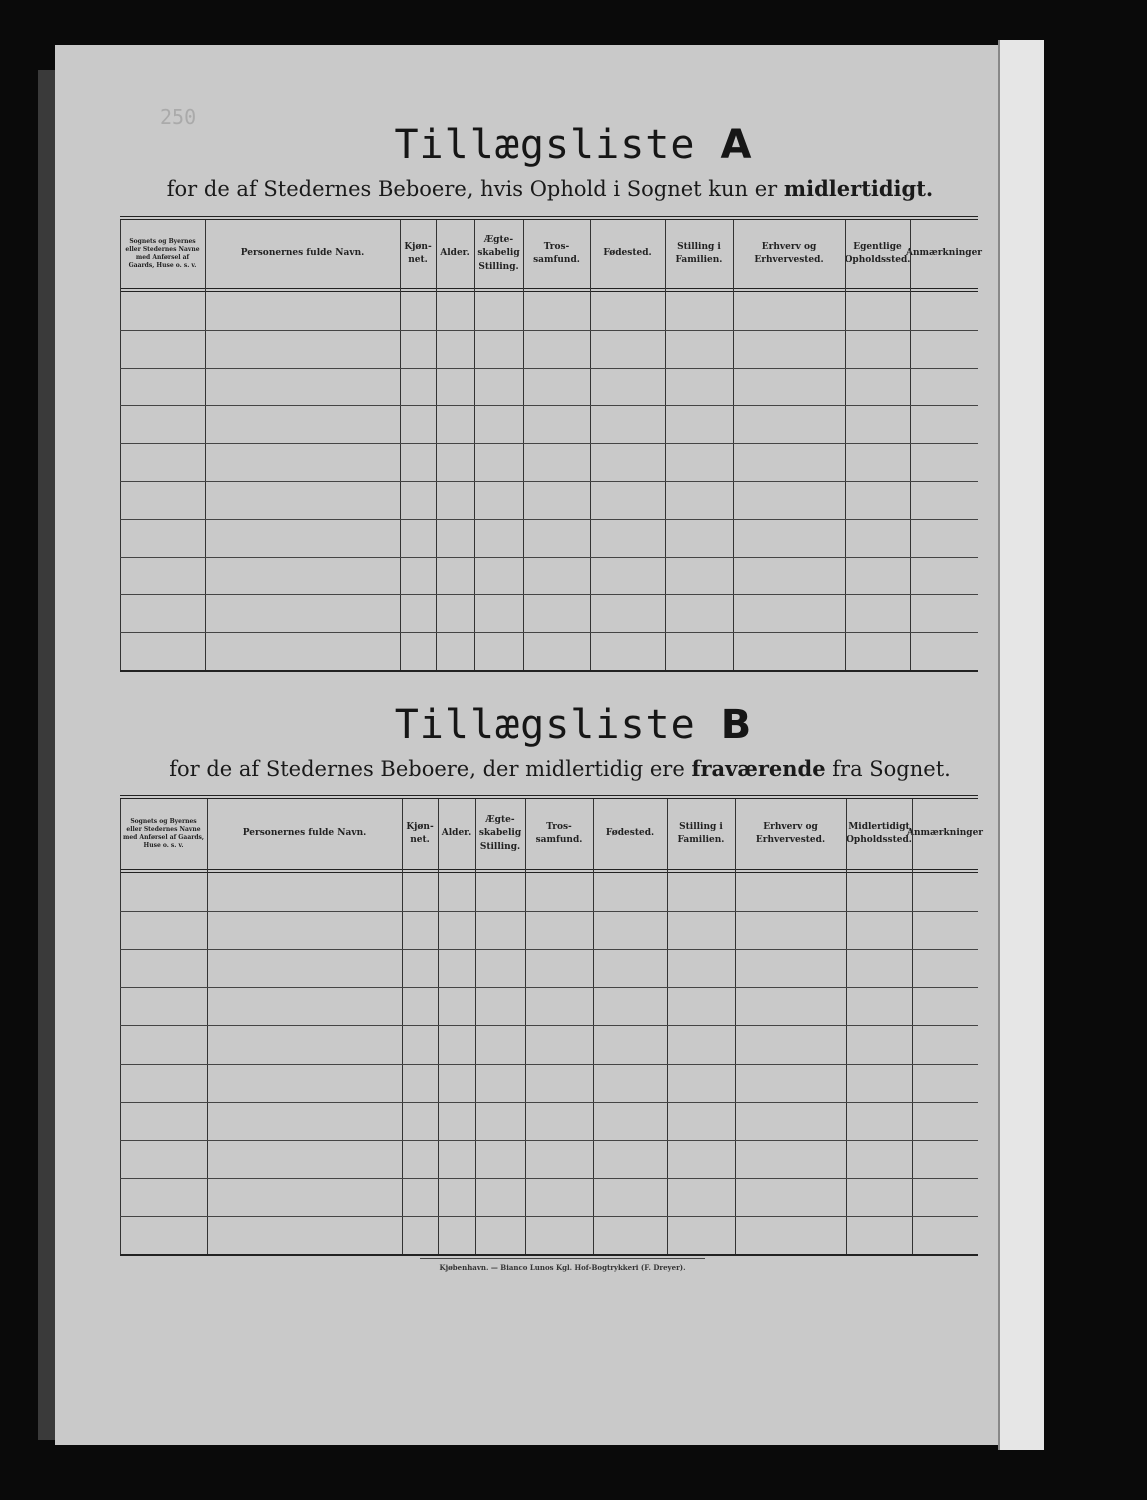  I want to click on column-header: Midlertidigt Opholdssted., so click(879, 833).